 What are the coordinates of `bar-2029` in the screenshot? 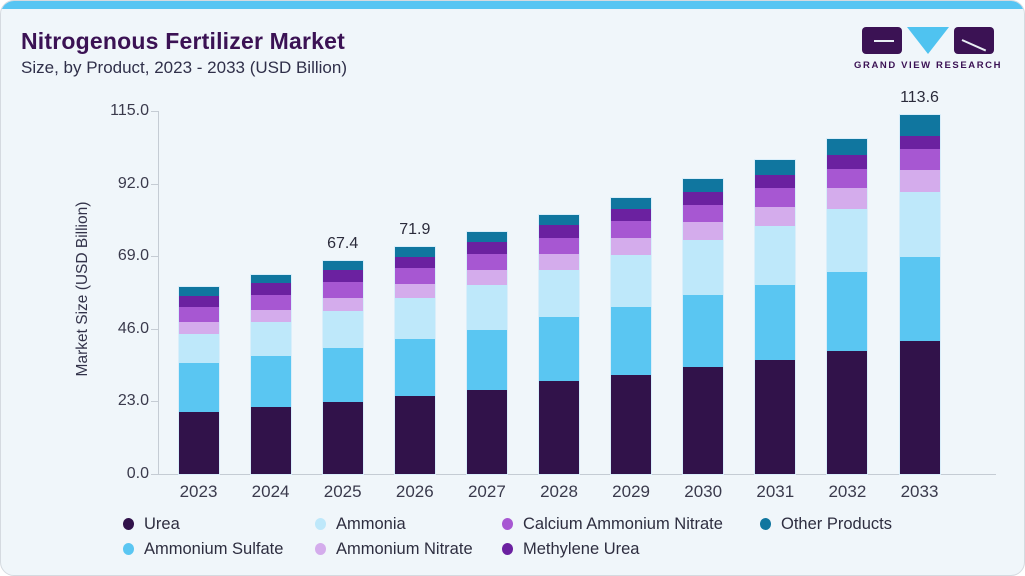 It's located at (631, 336).